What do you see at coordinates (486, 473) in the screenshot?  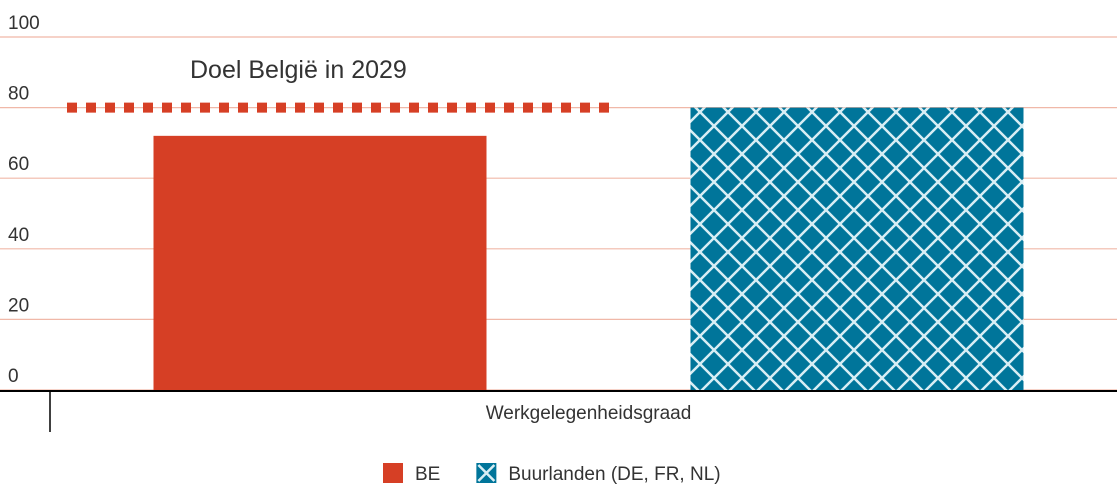 I see `legend-swatch-cross` at bounding box center [486, 473].